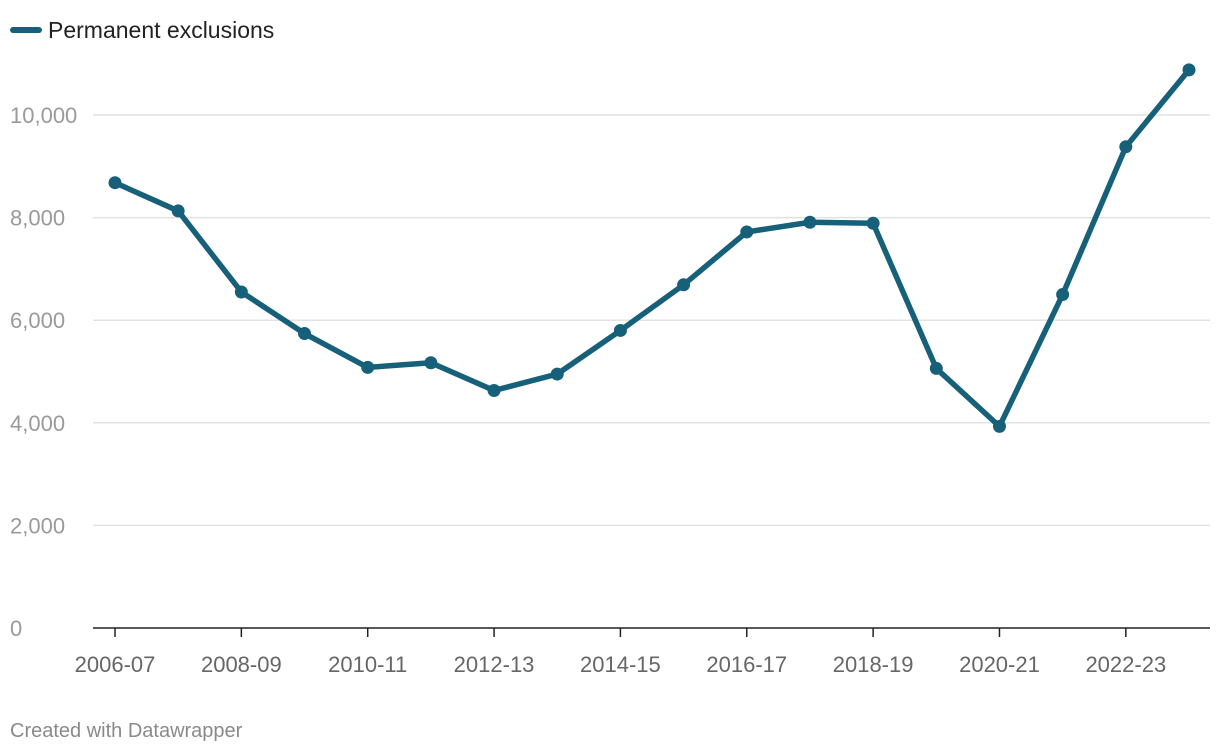 The width and height of the screenshot is (1220, 754). Describe the element at coordinates (37, 525) in the screenshot. I see `y-tick-label: 2,000` at that location.